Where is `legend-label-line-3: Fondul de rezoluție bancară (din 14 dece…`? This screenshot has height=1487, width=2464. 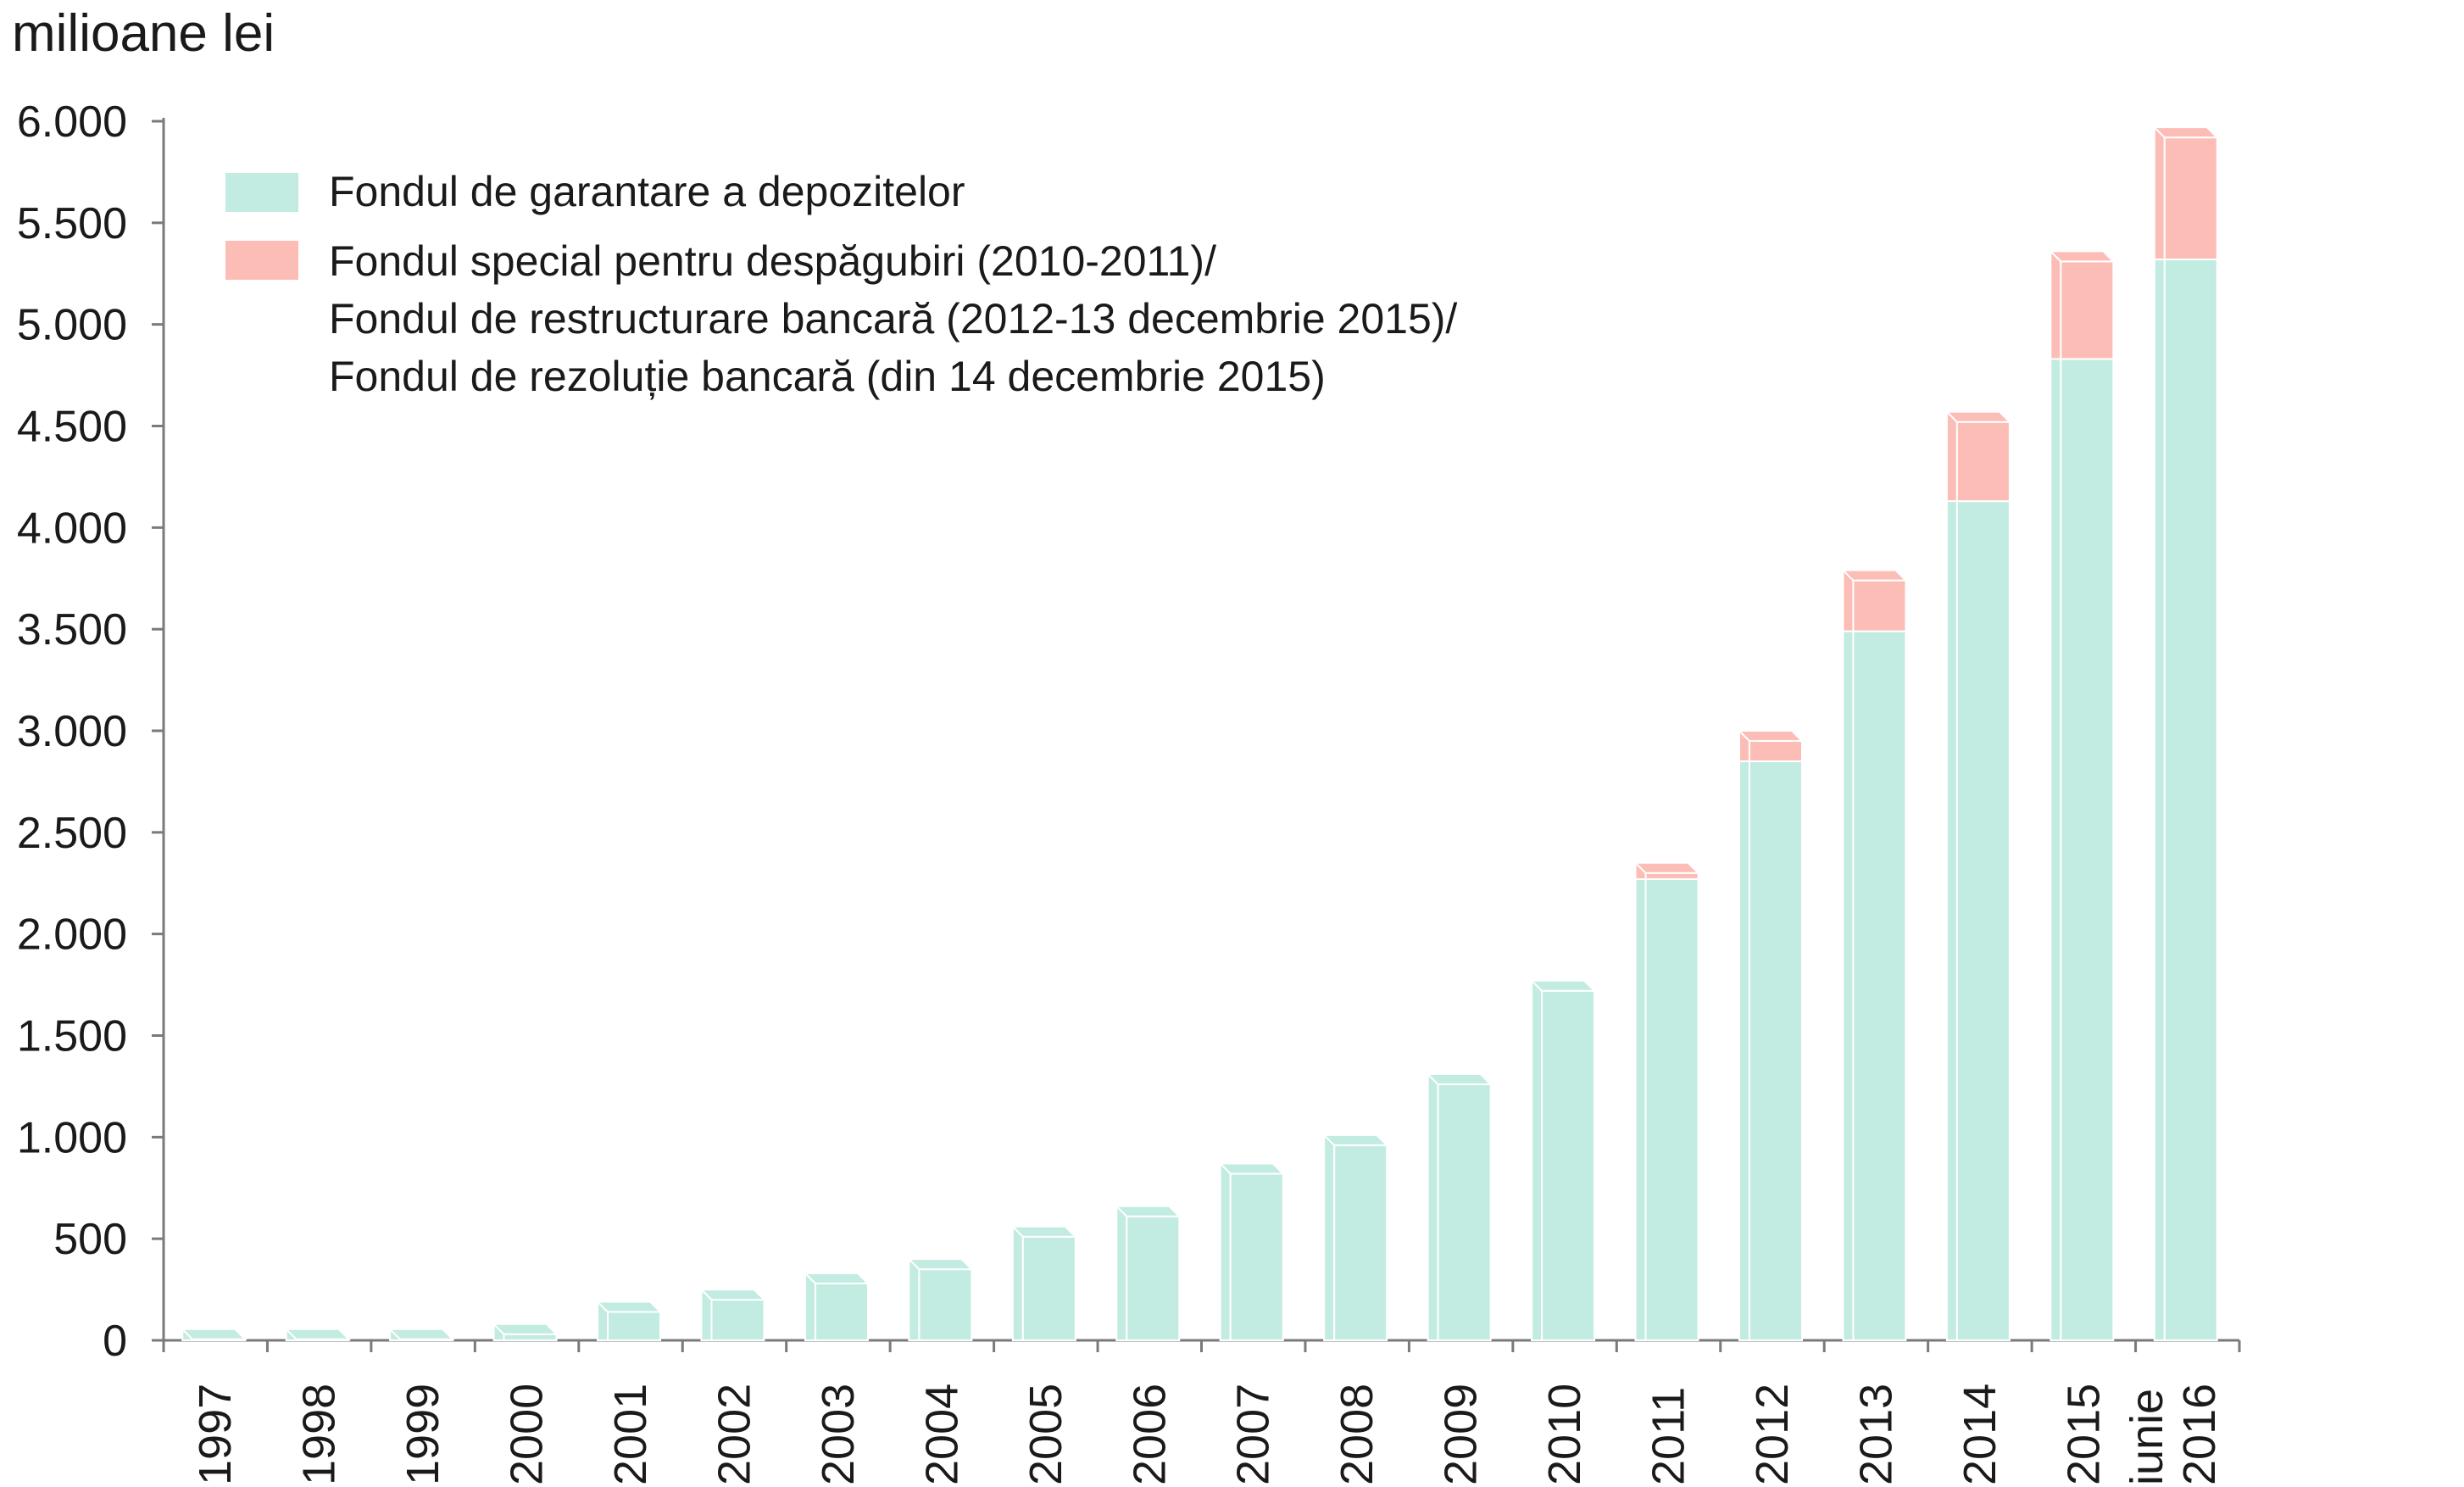 legend-label-line-3: Fondul de rezoluție bancară (din 14 dece… is located at coordinates (828, 376).